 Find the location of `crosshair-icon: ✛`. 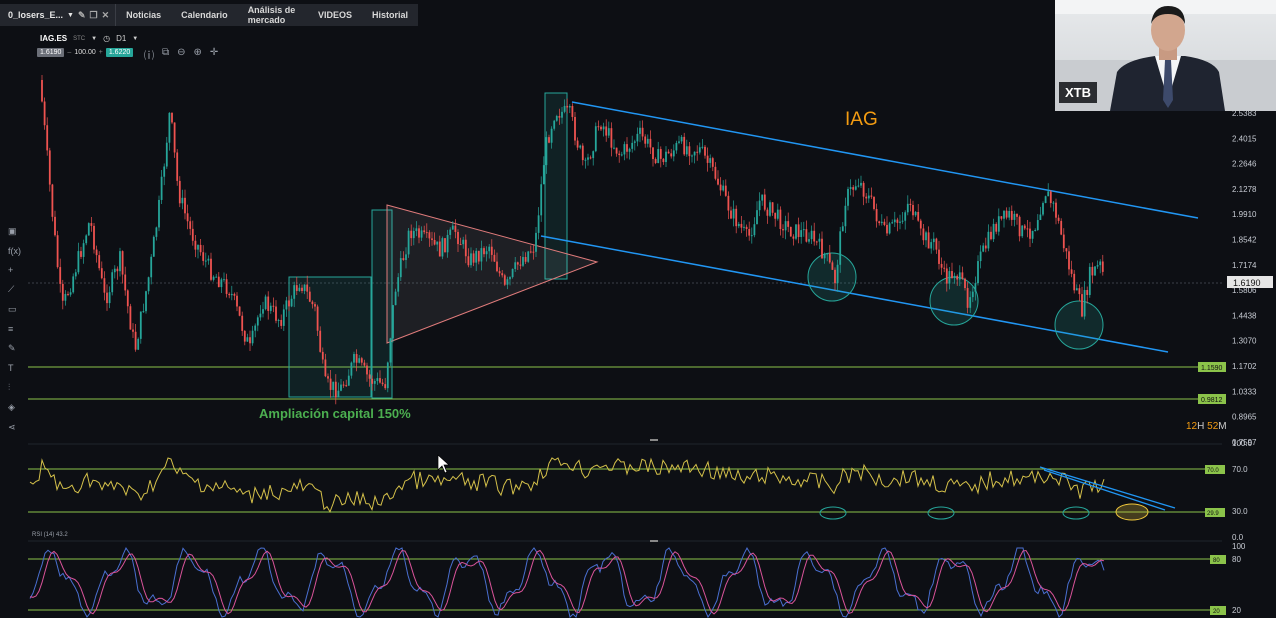

crosshair-icon: ✛ is located at coordinates (214, 52).